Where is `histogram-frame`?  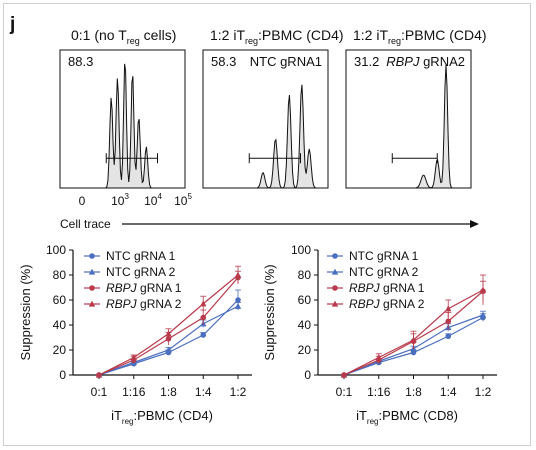
histogram-frame is located at coordinates (408, 119).